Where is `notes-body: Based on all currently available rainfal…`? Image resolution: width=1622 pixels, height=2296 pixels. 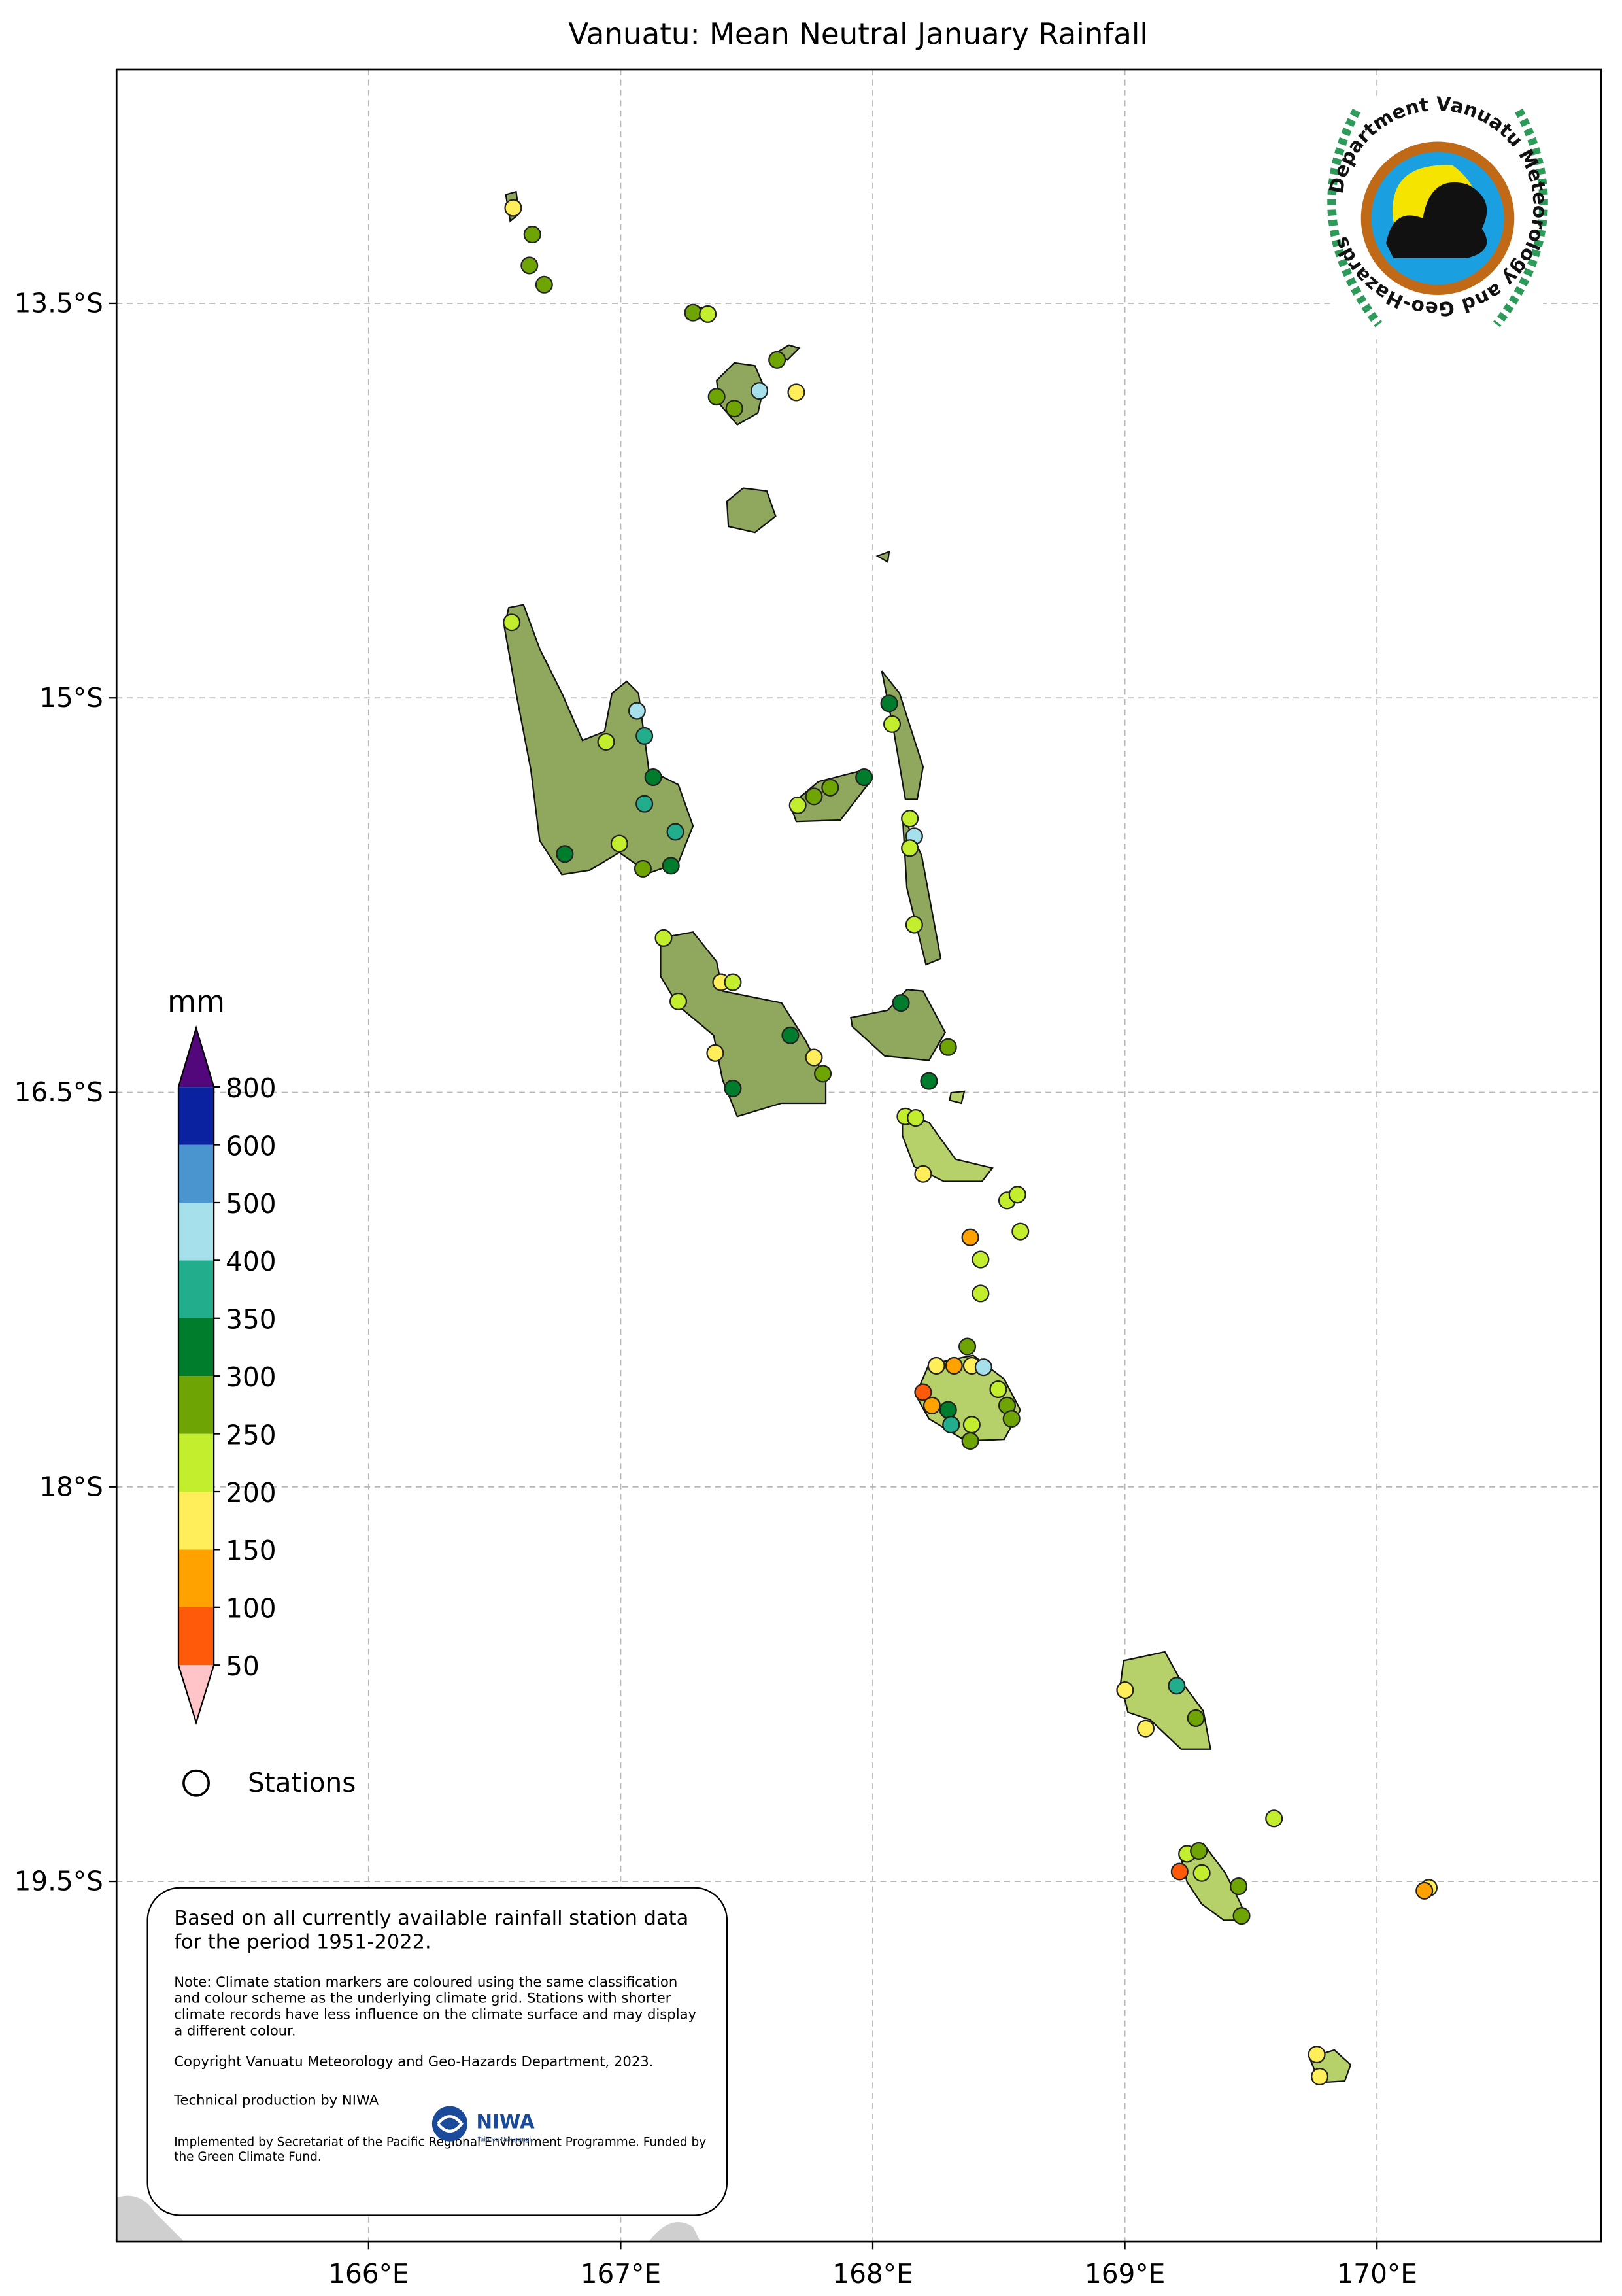 notes-body: Based on all currently available rainfal… is located at coordinates (440, 2035).